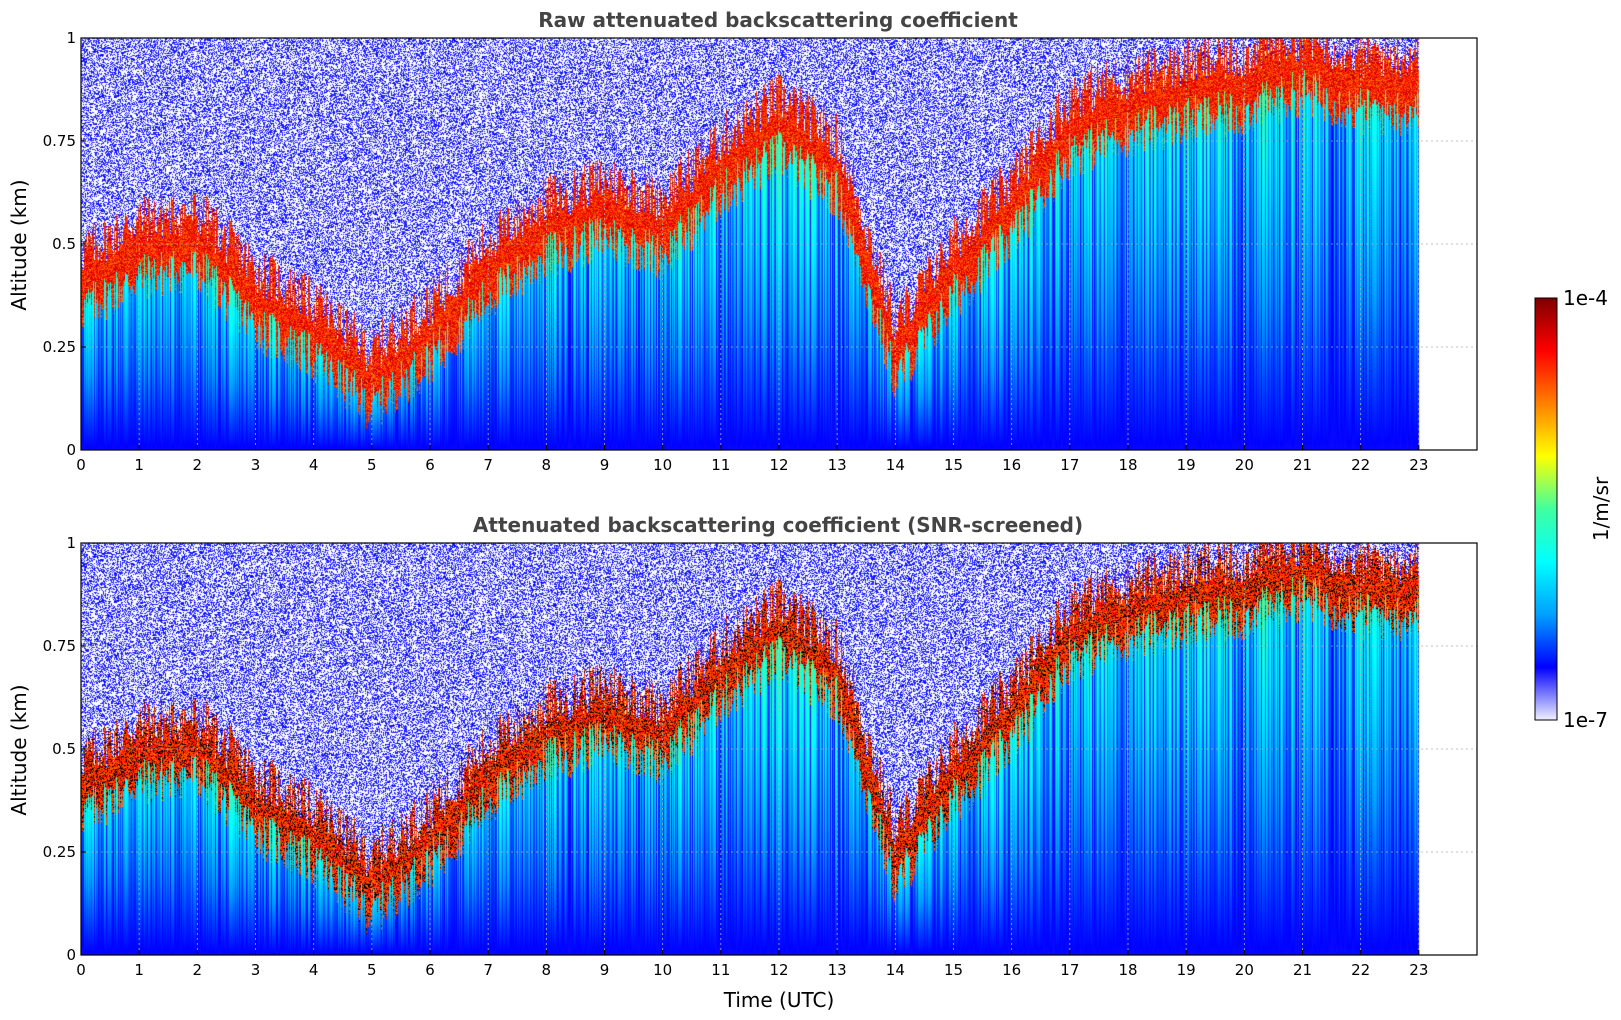 The height and width of the screenshot is (1020, 1621). Describe the element at coordinates (1573, 509) in the screenshot. I see `colorbar: 1e-4 1e-7 1/m/sr` at that location.